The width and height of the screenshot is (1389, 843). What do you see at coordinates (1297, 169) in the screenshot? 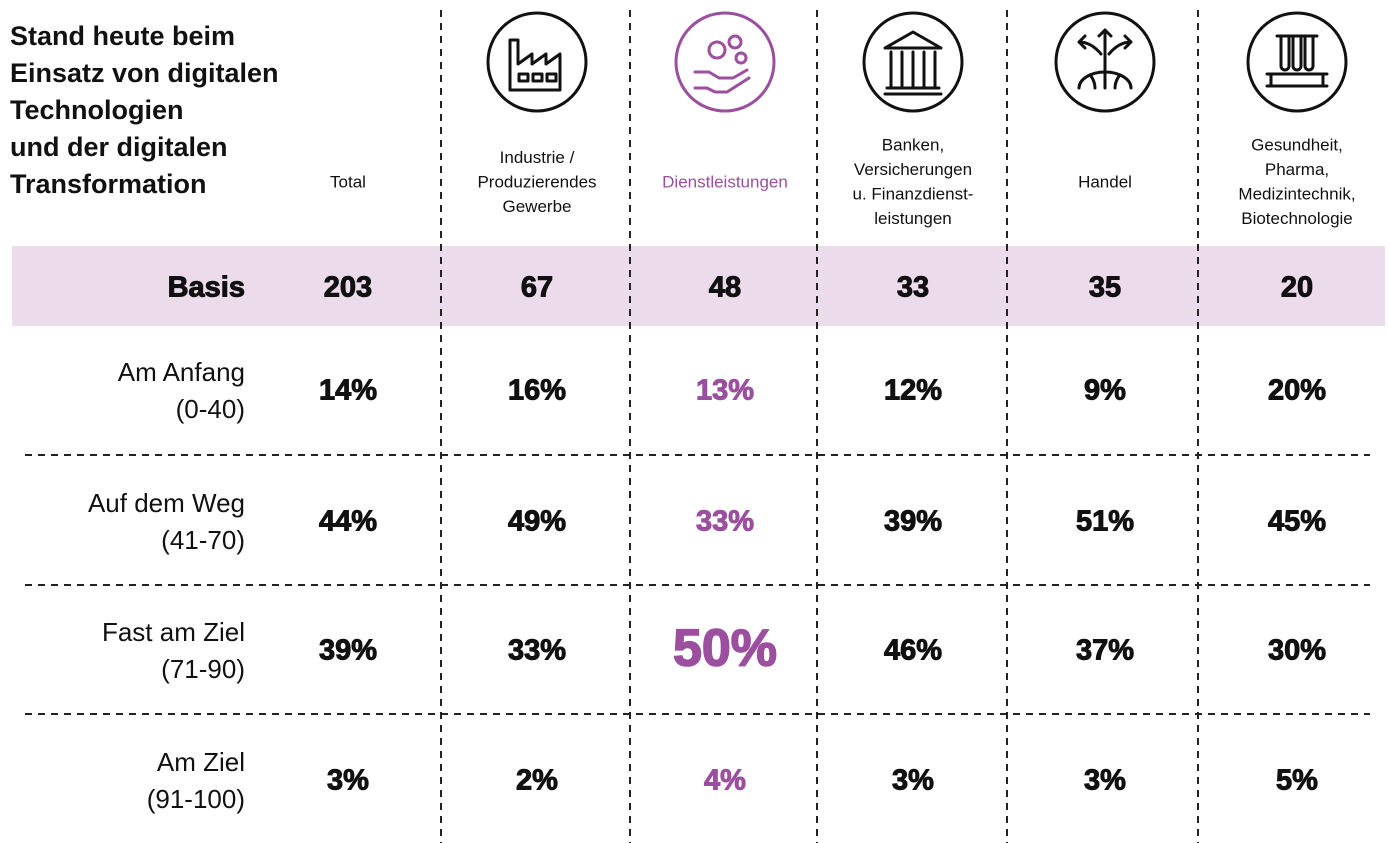
I see `column-header: Pharma,` at bounding box center [1297, 169].